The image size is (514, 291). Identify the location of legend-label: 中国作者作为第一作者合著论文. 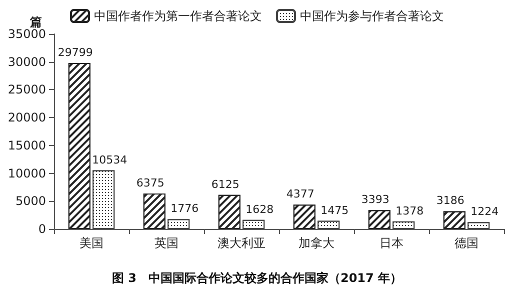
(178, 16).